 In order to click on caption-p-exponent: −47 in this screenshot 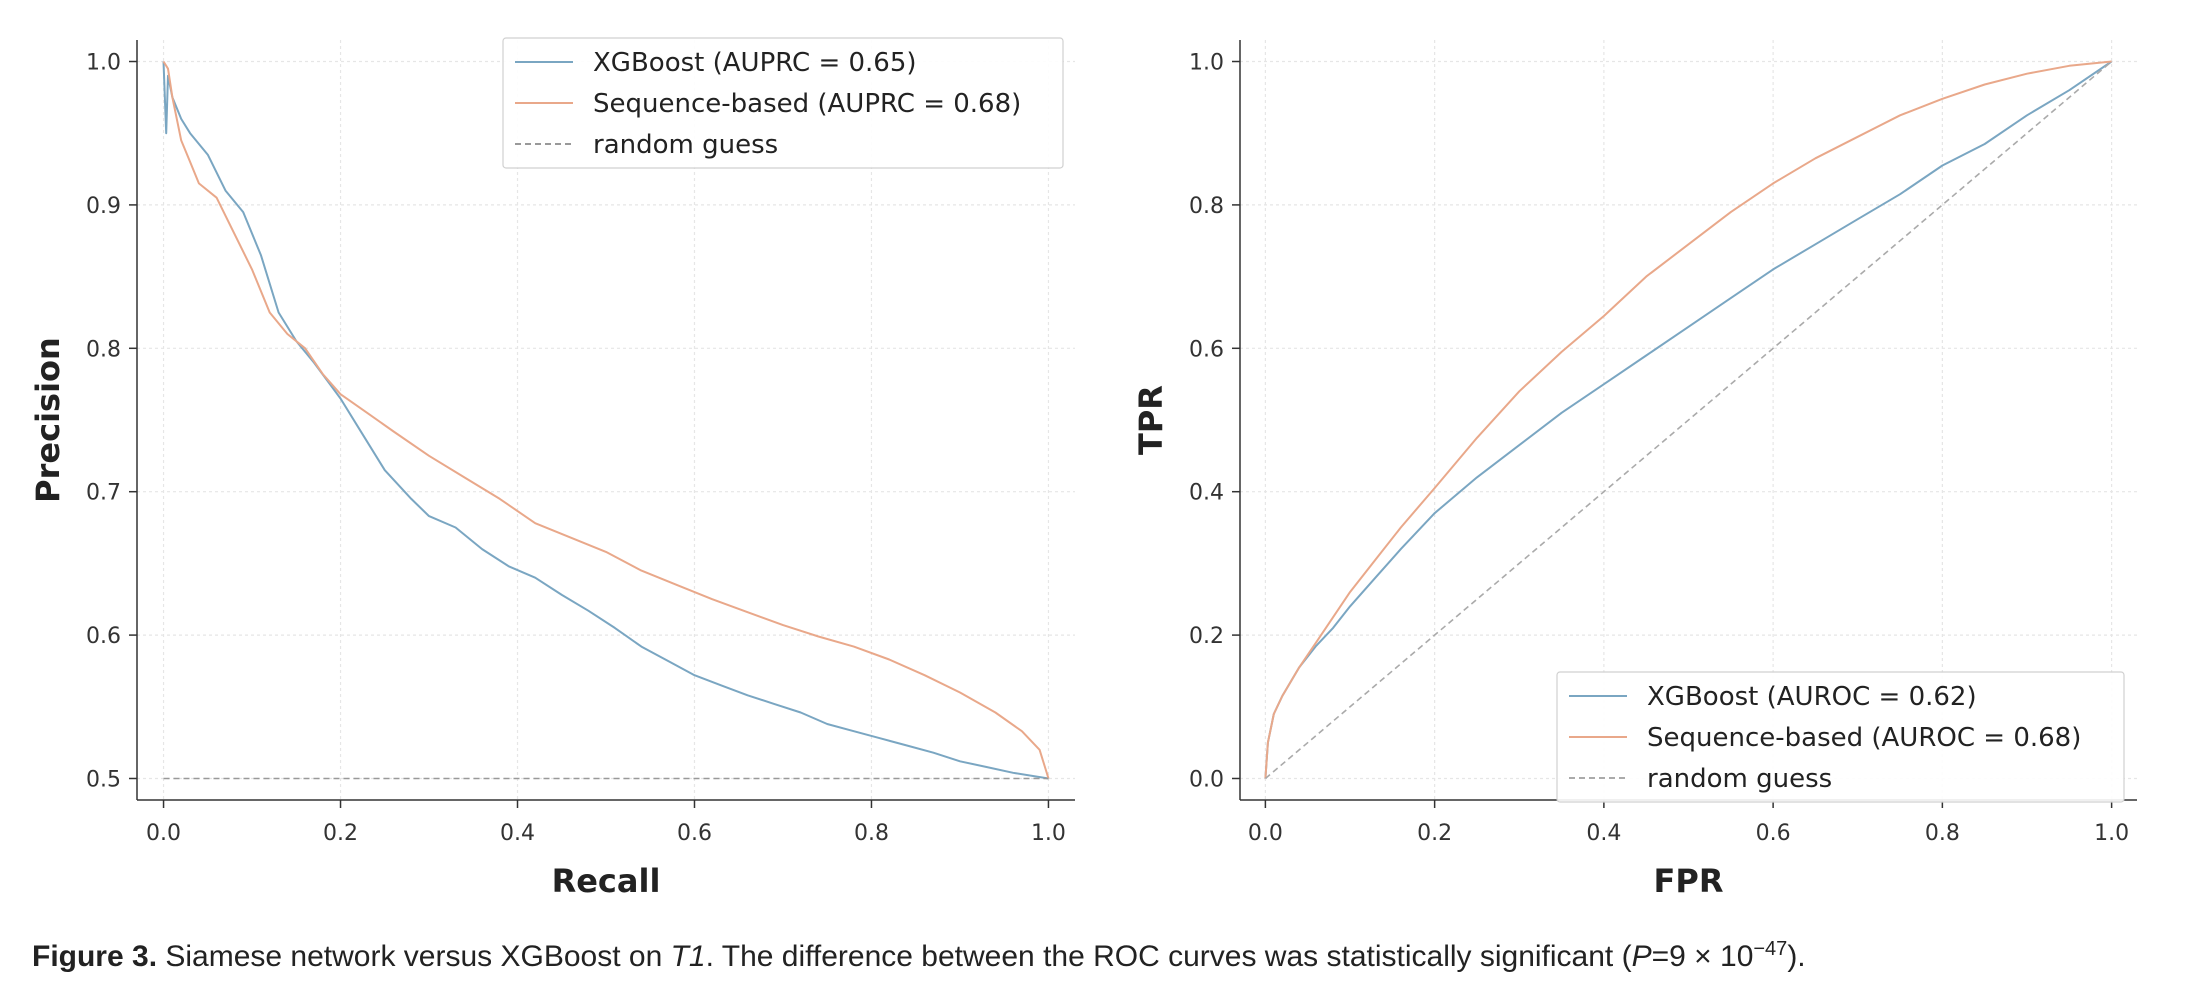, I will do `click(1770, 949)`.